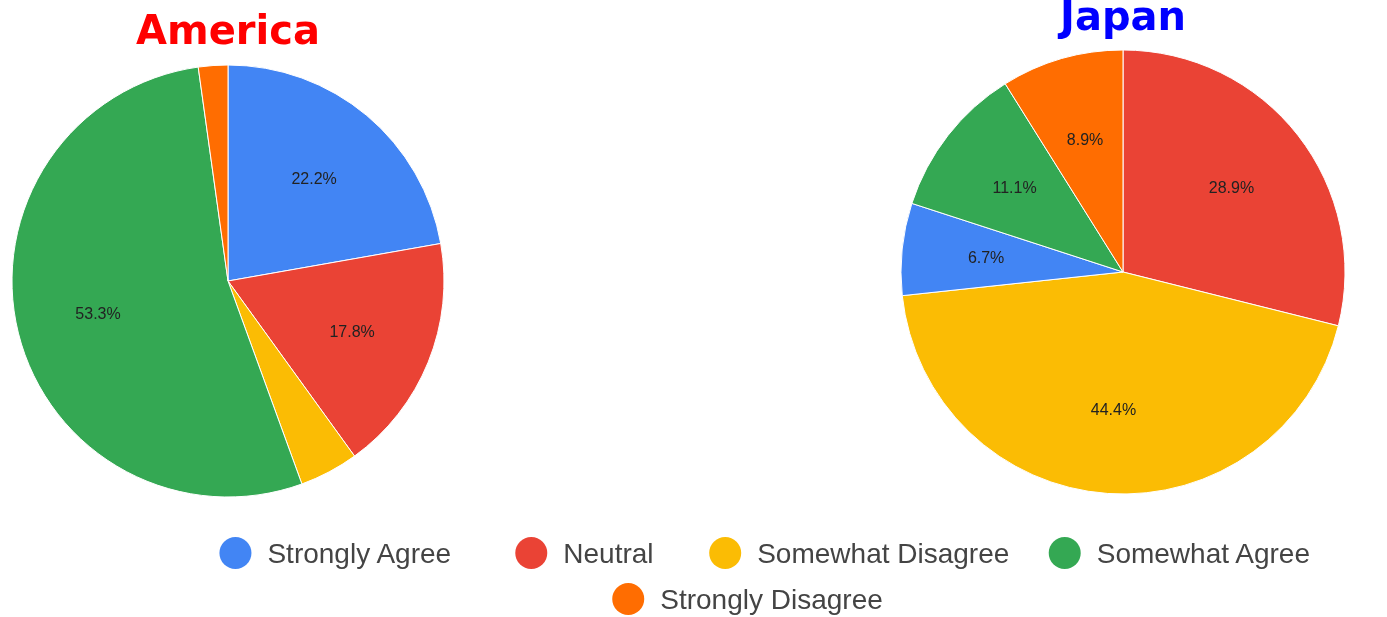  What do you see at coordinates (314, 179) in the screenshot?
I see `data-label: 22.2%` at bounding box center [314, 179].